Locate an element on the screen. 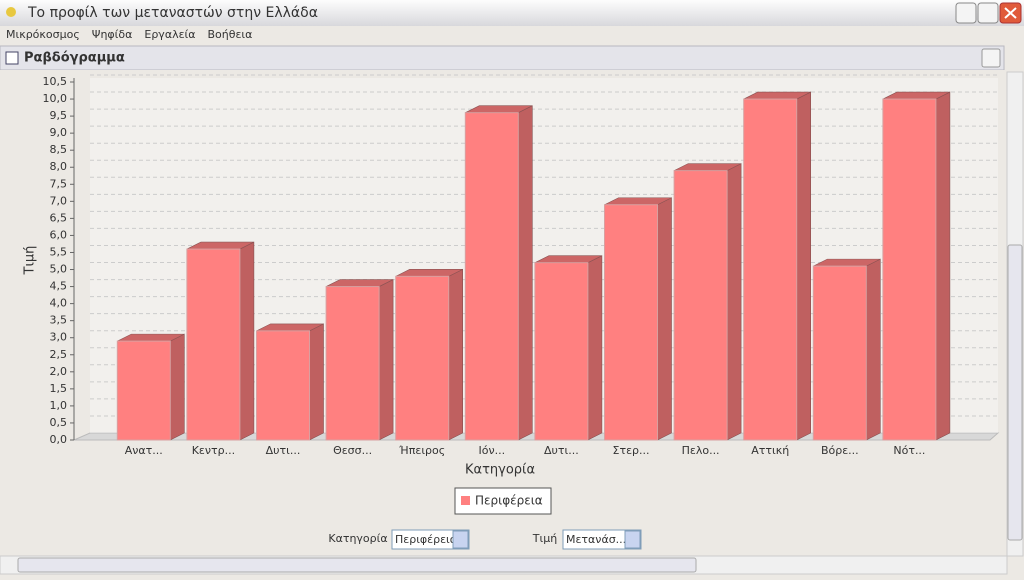 This screenshot has height=580, width=1024. y-tick-label: 0,5 is located at coordinates (59, 422).